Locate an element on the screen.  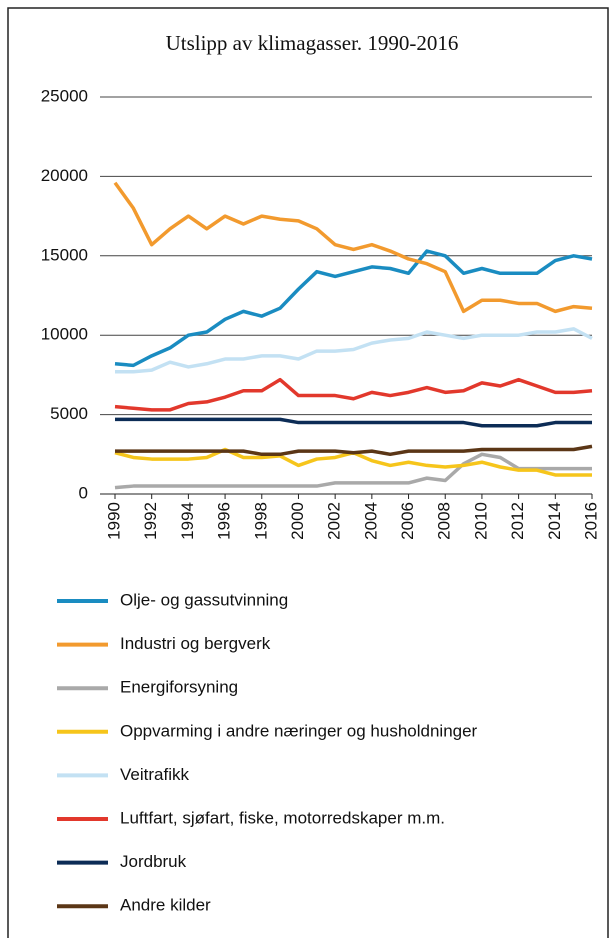
legend-label: Energiforsyning is located at coordinates (179, 687).